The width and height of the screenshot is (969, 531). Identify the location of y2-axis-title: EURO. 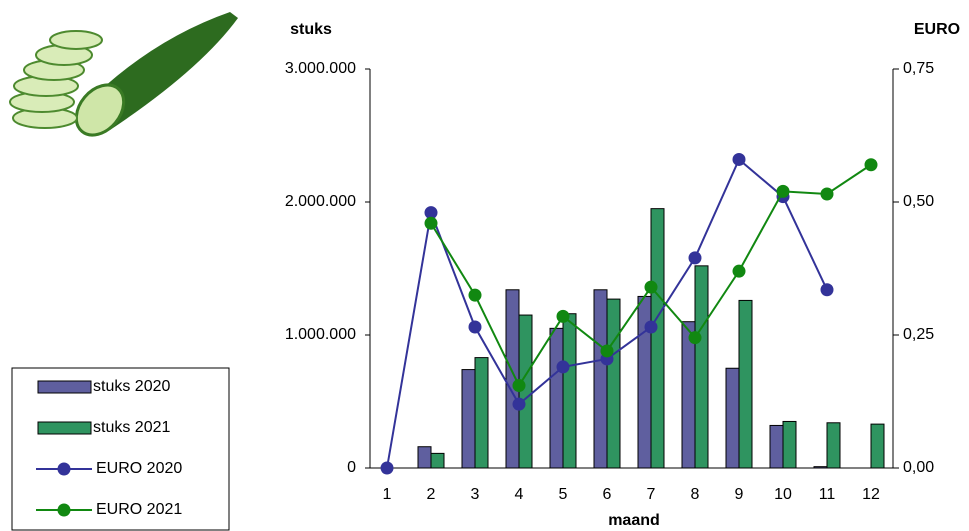
(937, 29).